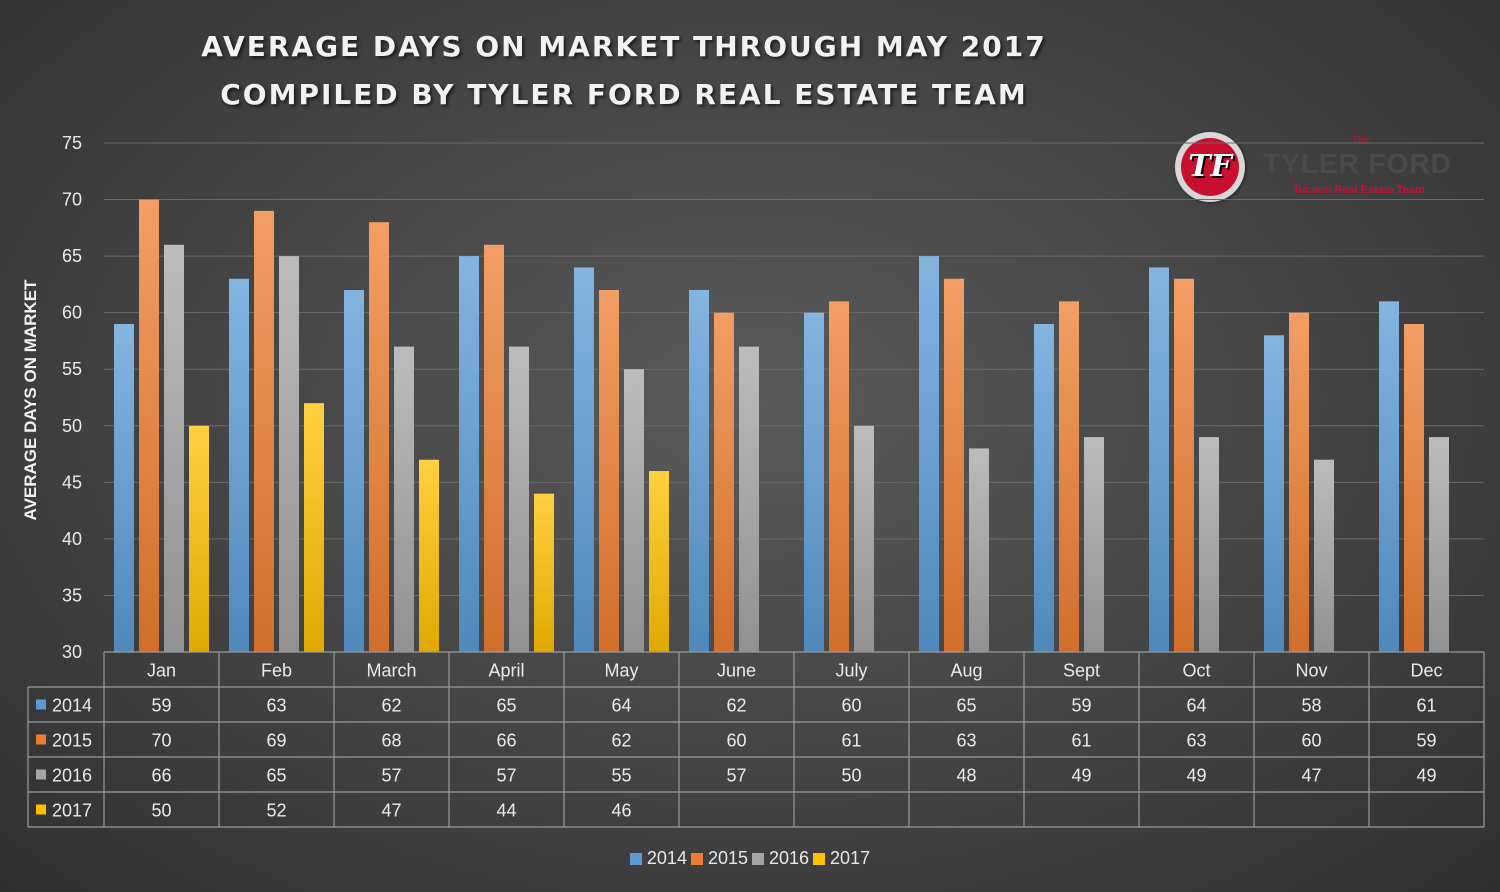 This screenshot has height=892, width=1500. I want to click on table-cell-value: 69, so click(276, 741).